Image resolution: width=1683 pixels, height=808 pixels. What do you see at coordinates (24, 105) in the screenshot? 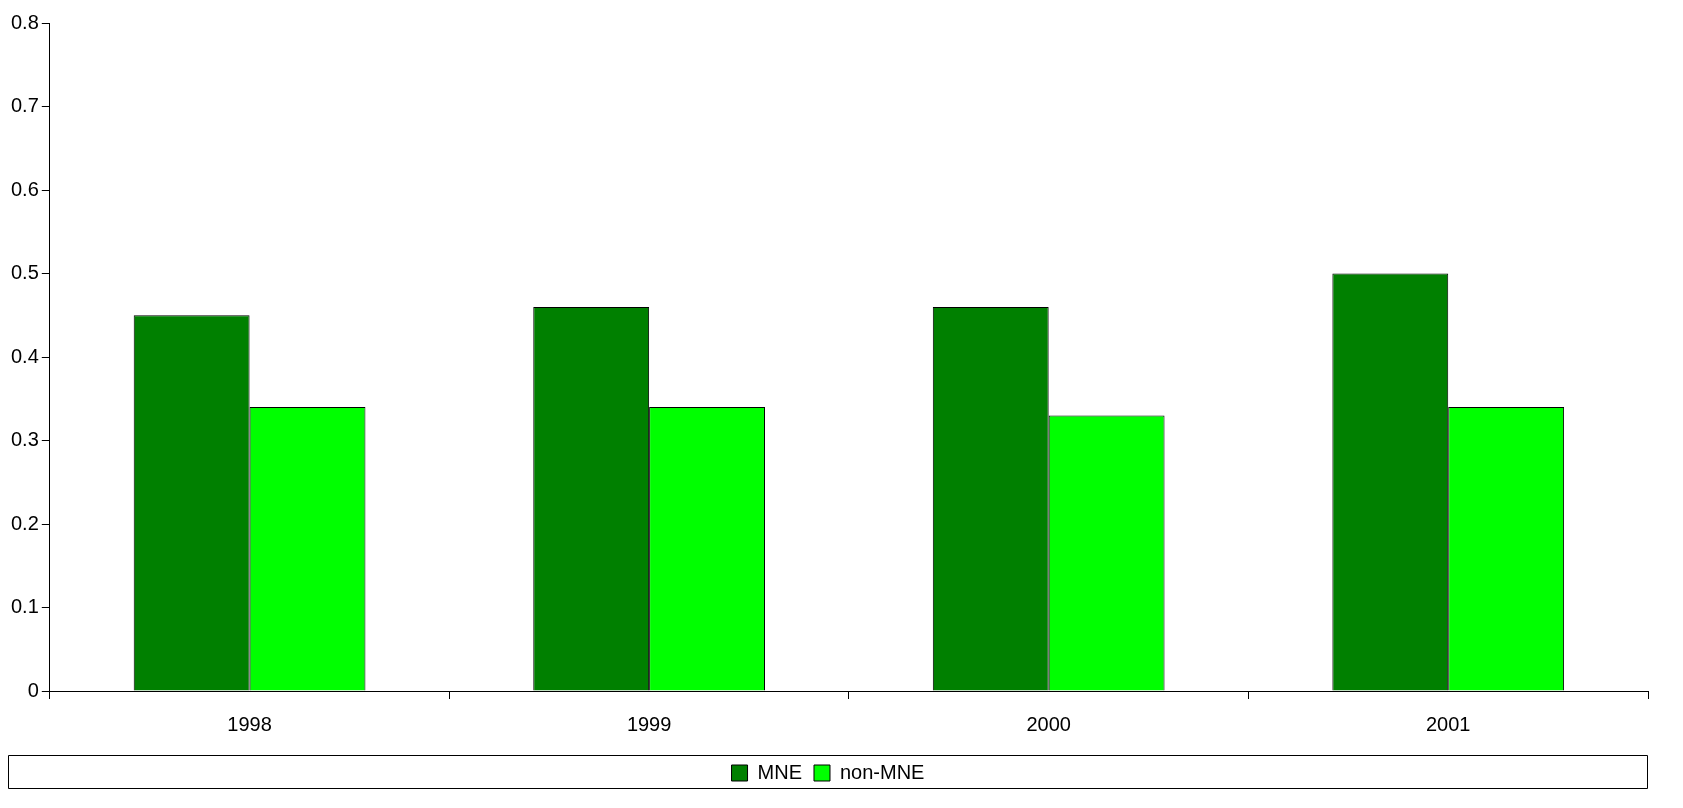
I see `y-tick-label: 0.7` at bounding box center [24, 105].